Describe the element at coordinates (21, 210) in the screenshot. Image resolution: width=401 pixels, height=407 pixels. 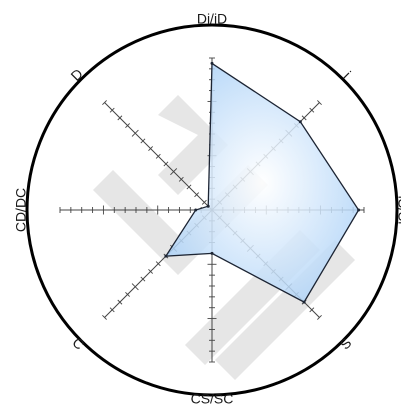
I see `axis-label-cd-dc: CD/DC` at that location.